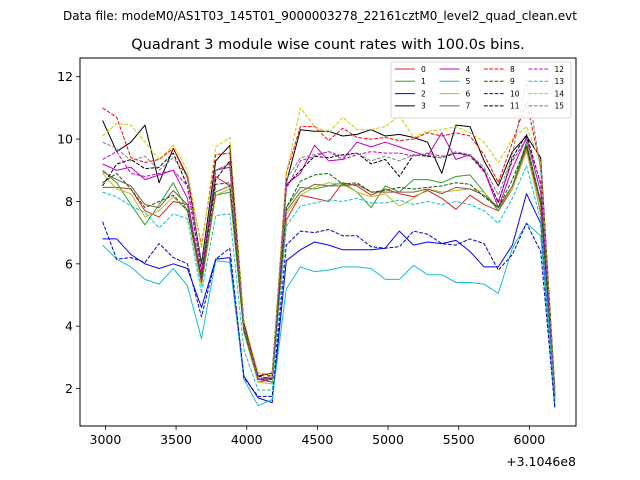  Describe the element at coordinates (69, 201) in the screenshot. I see `y-tick-label: 8` at that location.